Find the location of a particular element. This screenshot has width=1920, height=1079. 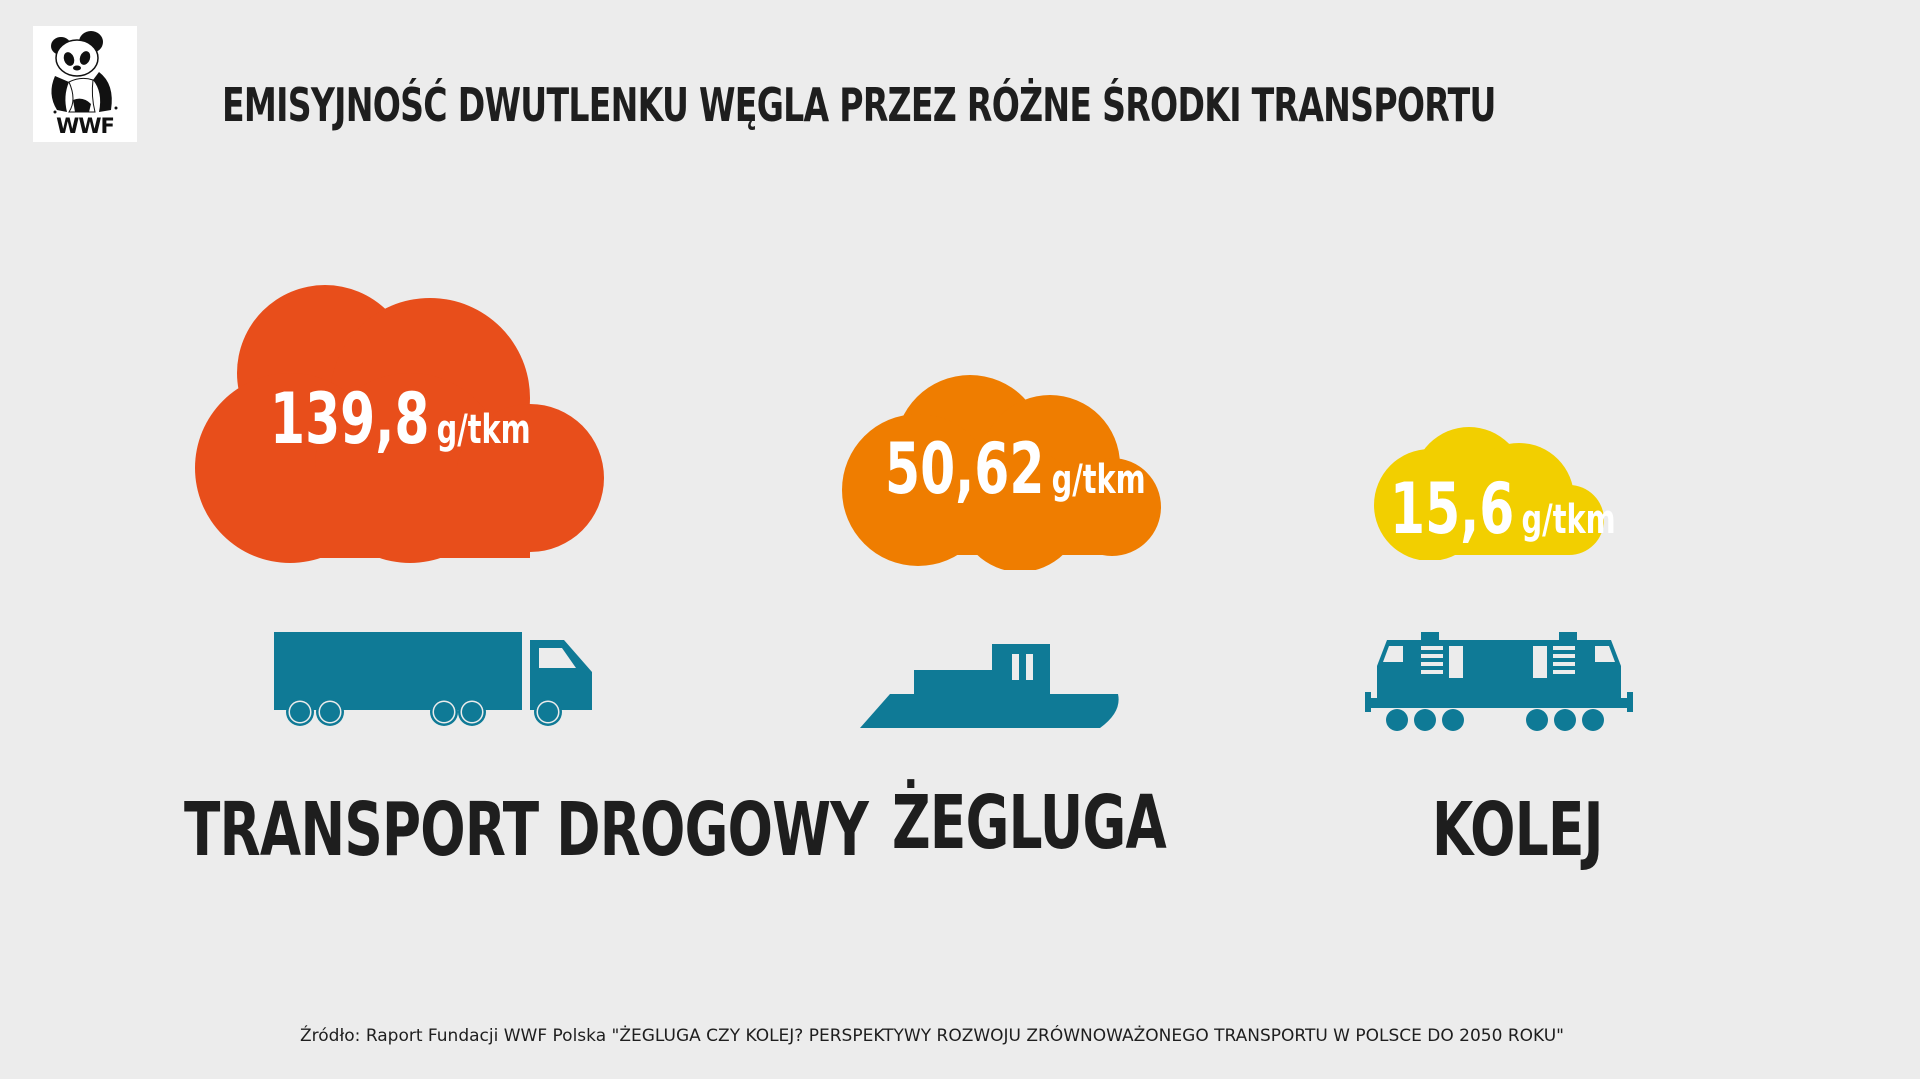

value-label-rail: 15,6 g/tkm is located at coordinates (1503, 509).